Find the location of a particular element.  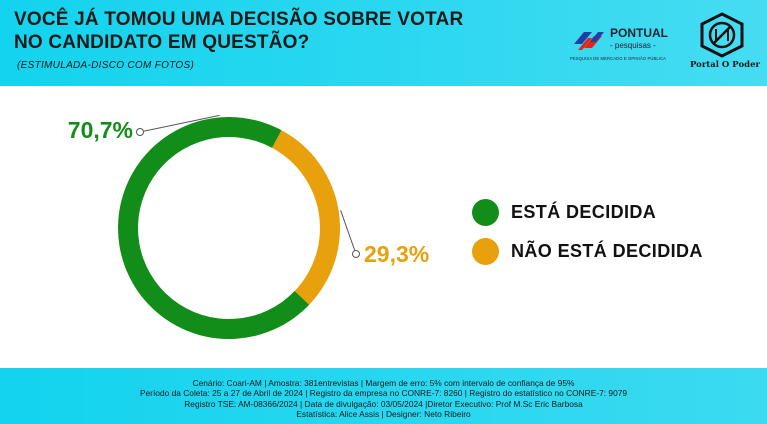

legend-label-undecided: NÃO ESTÁ DECIDIDA is located at coordinates (607, 250).